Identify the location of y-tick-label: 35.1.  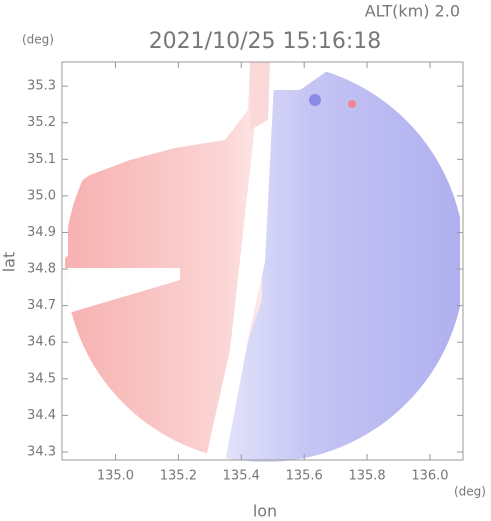
(41, 159).